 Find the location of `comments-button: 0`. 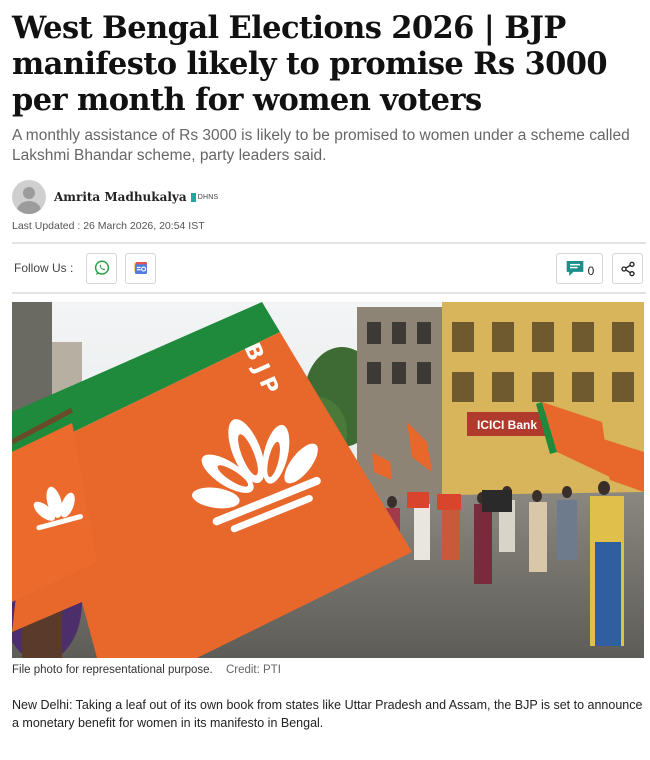

comments-button: 0 is located at coordinates (579, 268).